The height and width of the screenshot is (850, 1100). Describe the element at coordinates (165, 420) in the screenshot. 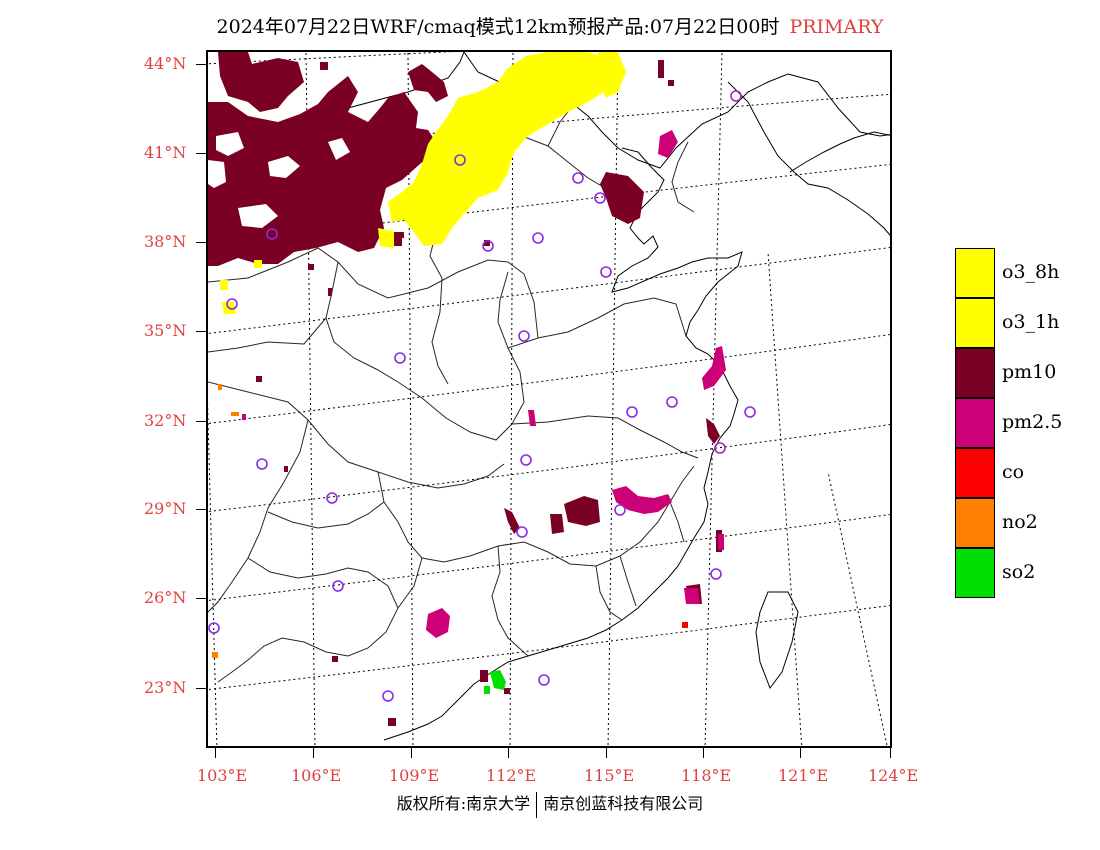

I see `lat-label-32: 32°N` at that location.